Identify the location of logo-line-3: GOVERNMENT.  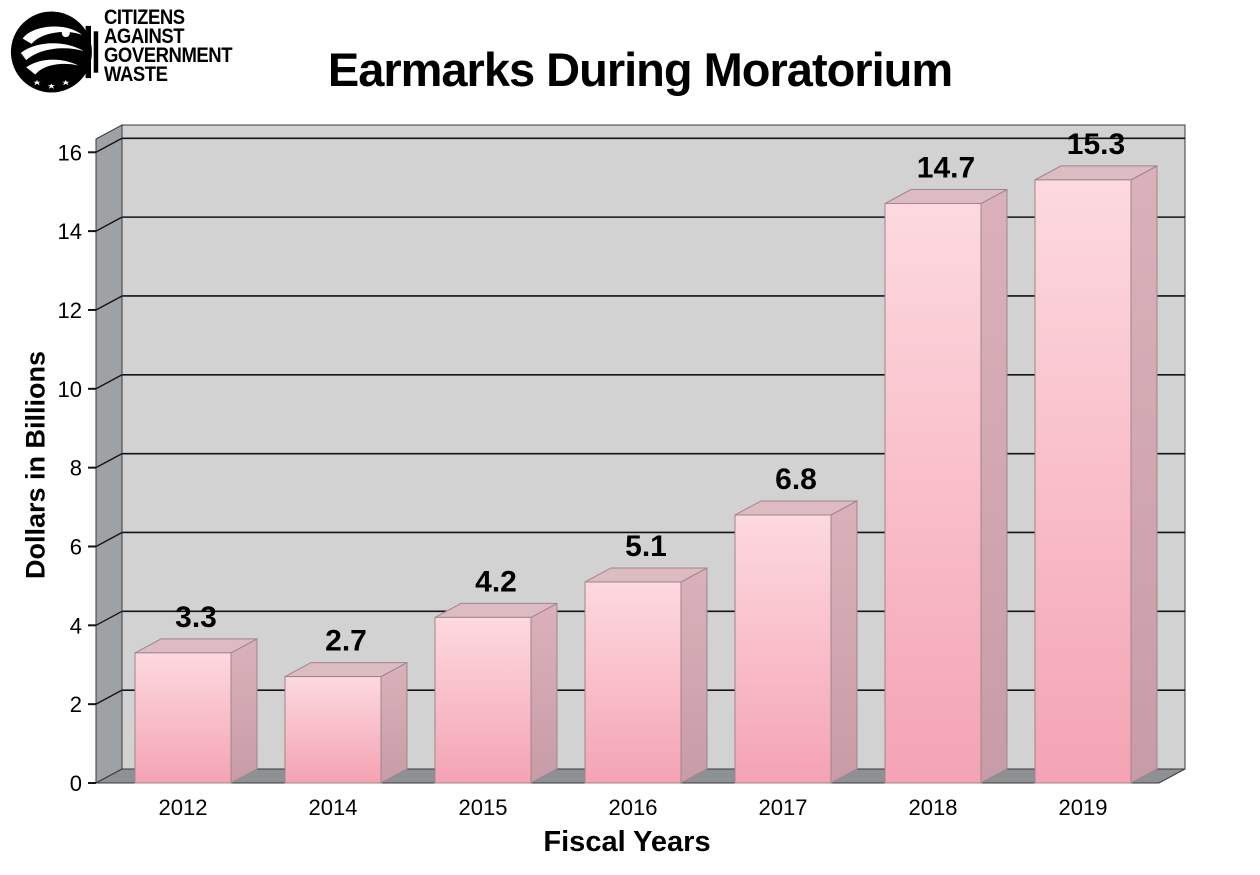
(168, 55).